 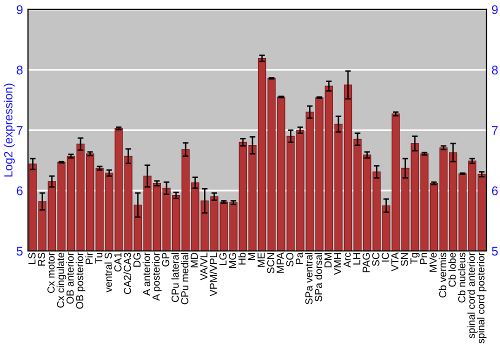 What do you see at coordinates (9, 130) in the screenshot?
I see `y-axis-title: Log2 (expression)` at bounding box center [9, 130].